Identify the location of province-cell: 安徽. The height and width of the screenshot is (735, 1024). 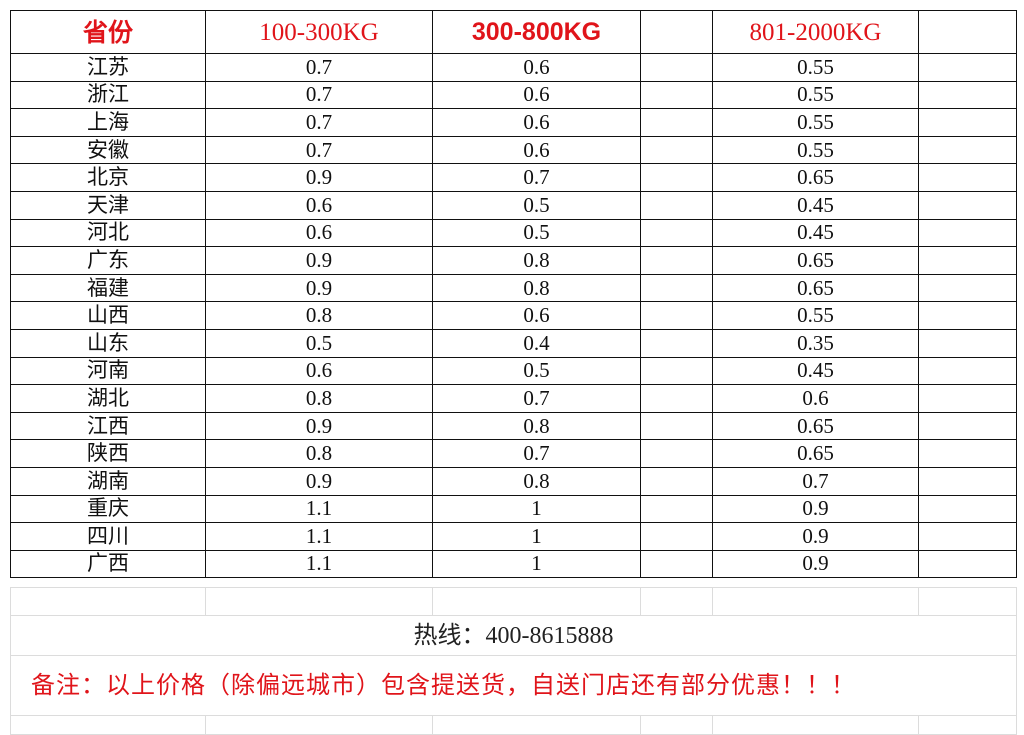
(108, 150).